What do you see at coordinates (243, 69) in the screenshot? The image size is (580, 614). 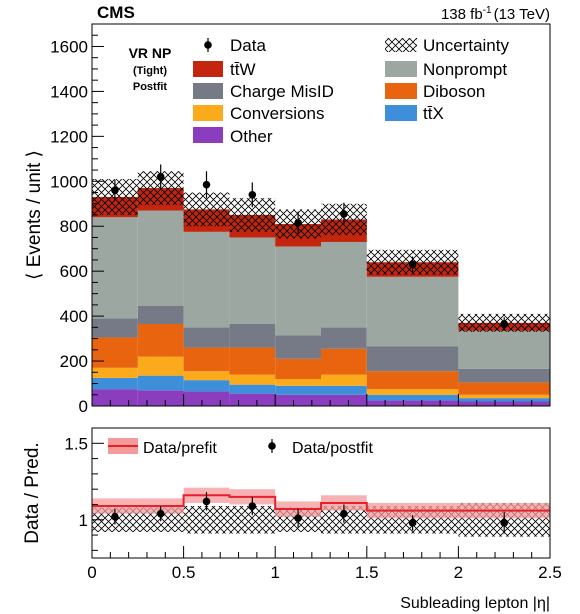 I see `legend-ttw-label: tt̄W` at bounding box center [243, 69].